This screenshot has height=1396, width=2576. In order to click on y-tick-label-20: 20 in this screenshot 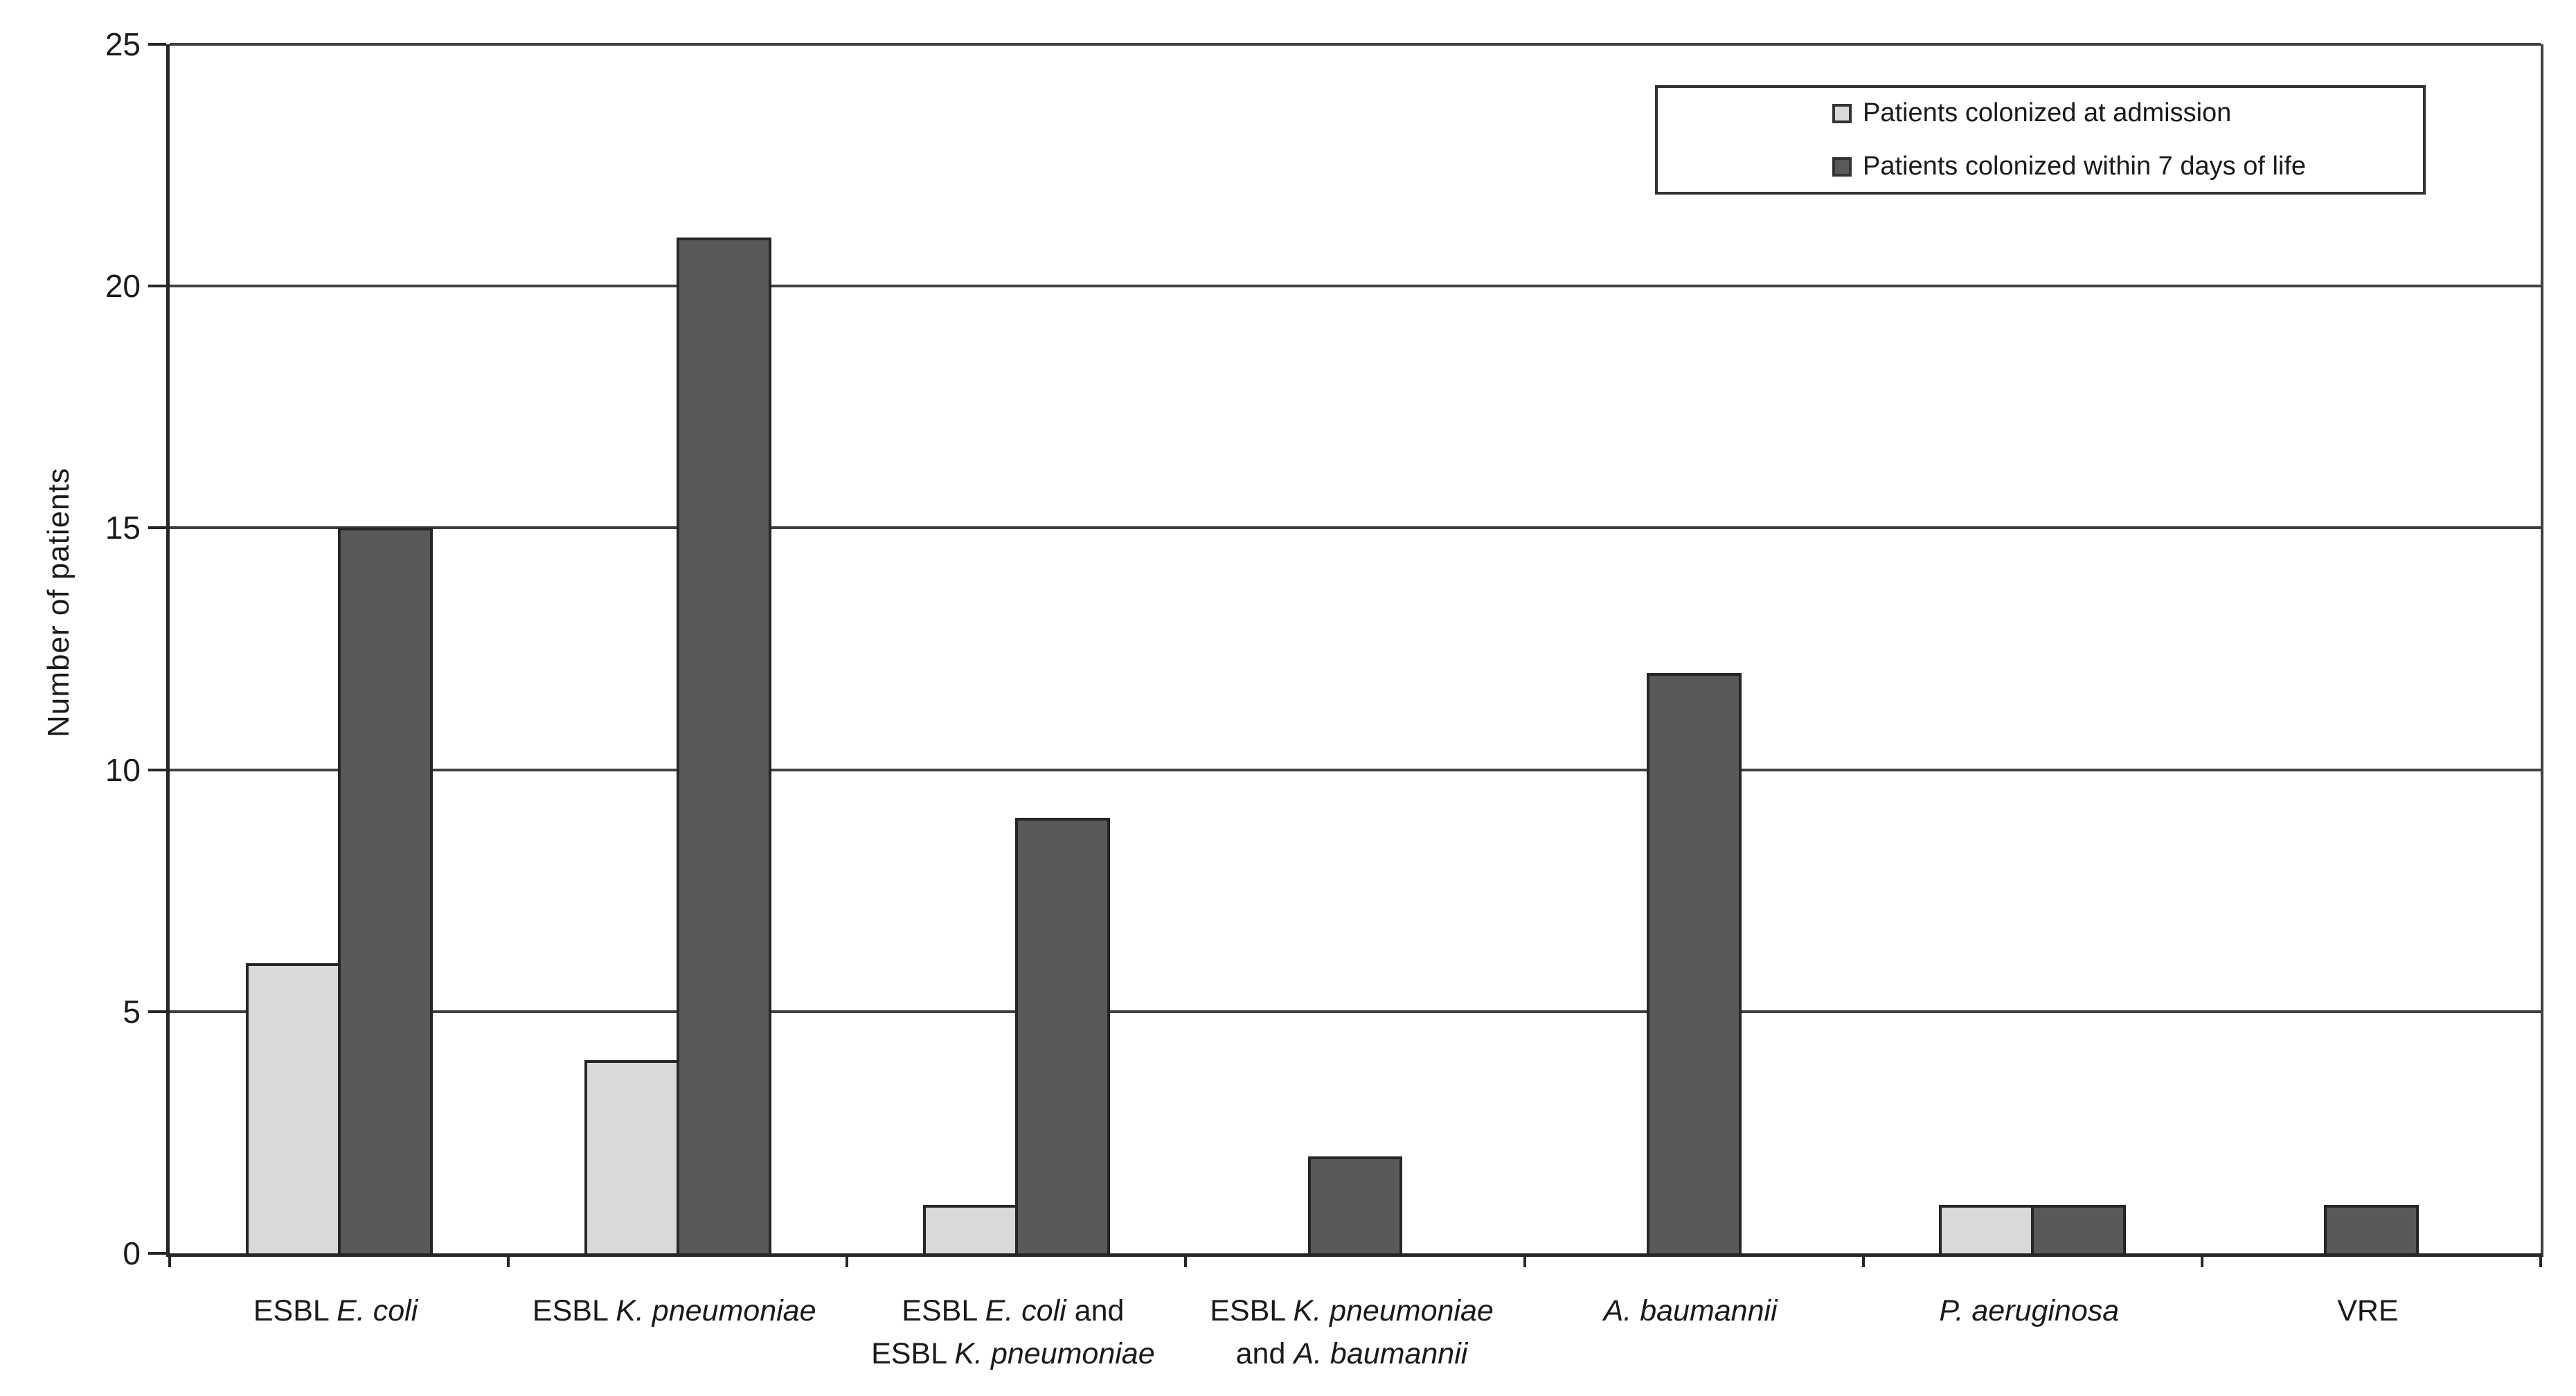, I will do `click(123, 286)`.